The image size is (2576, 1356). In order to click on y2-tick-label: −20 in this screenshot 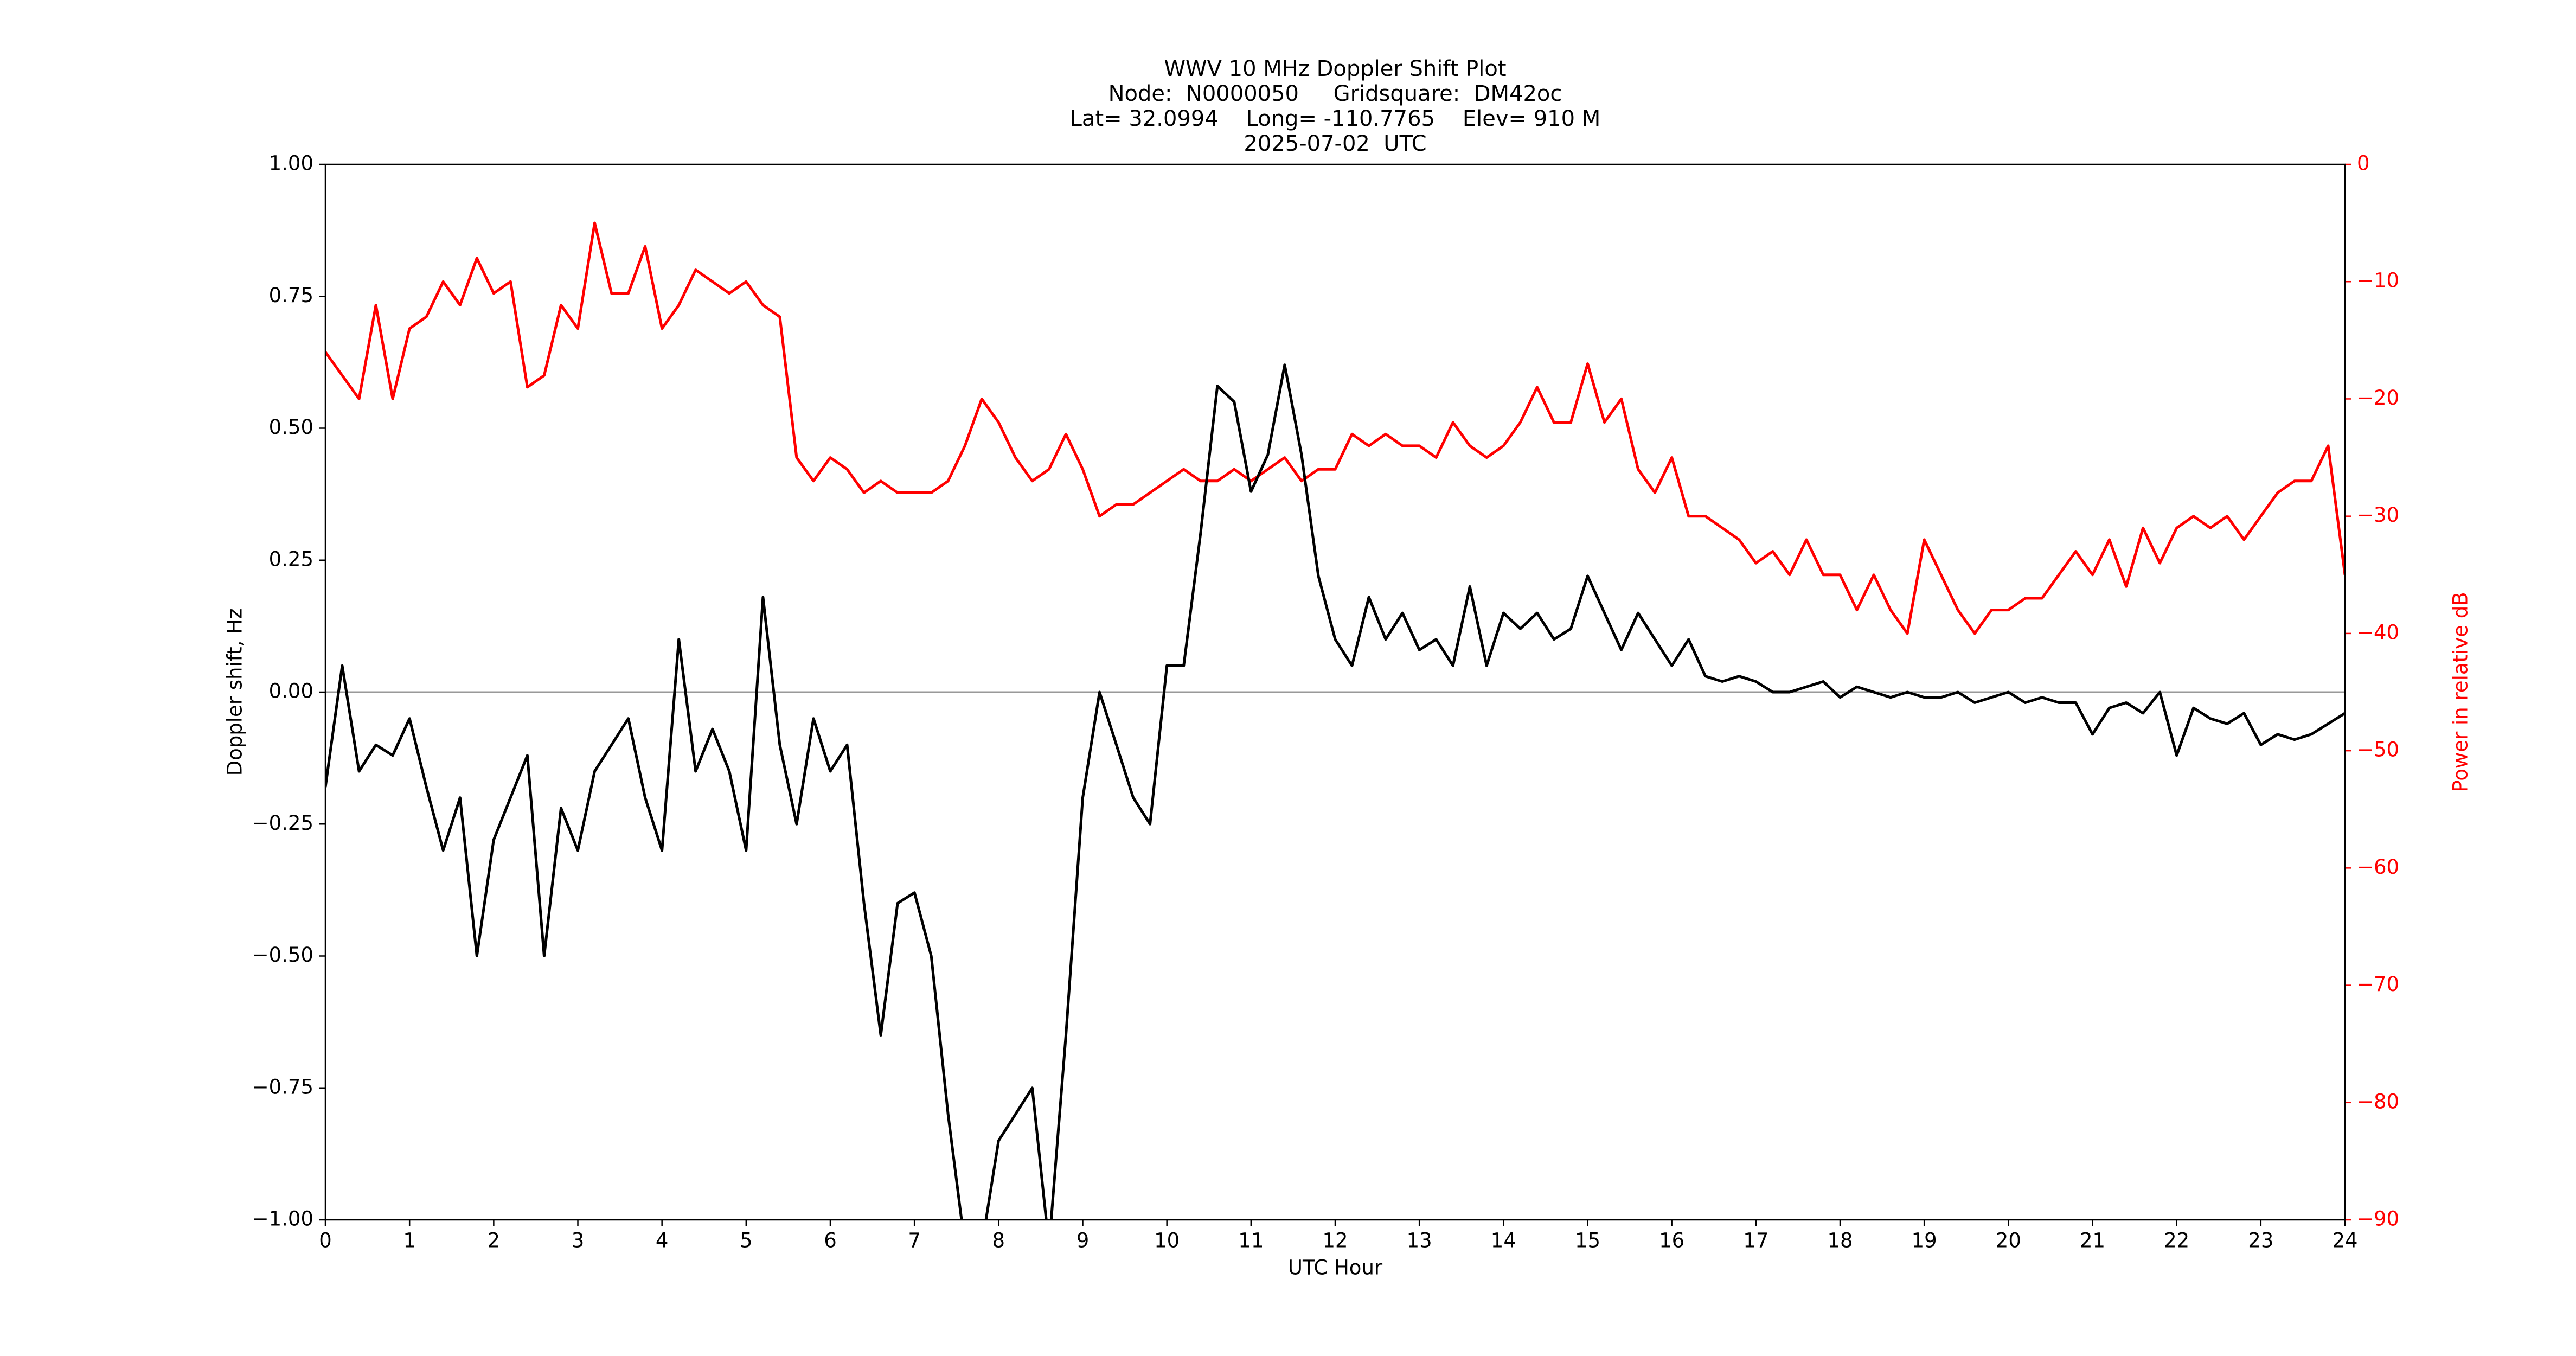, I will do `click(2378, 398)`.